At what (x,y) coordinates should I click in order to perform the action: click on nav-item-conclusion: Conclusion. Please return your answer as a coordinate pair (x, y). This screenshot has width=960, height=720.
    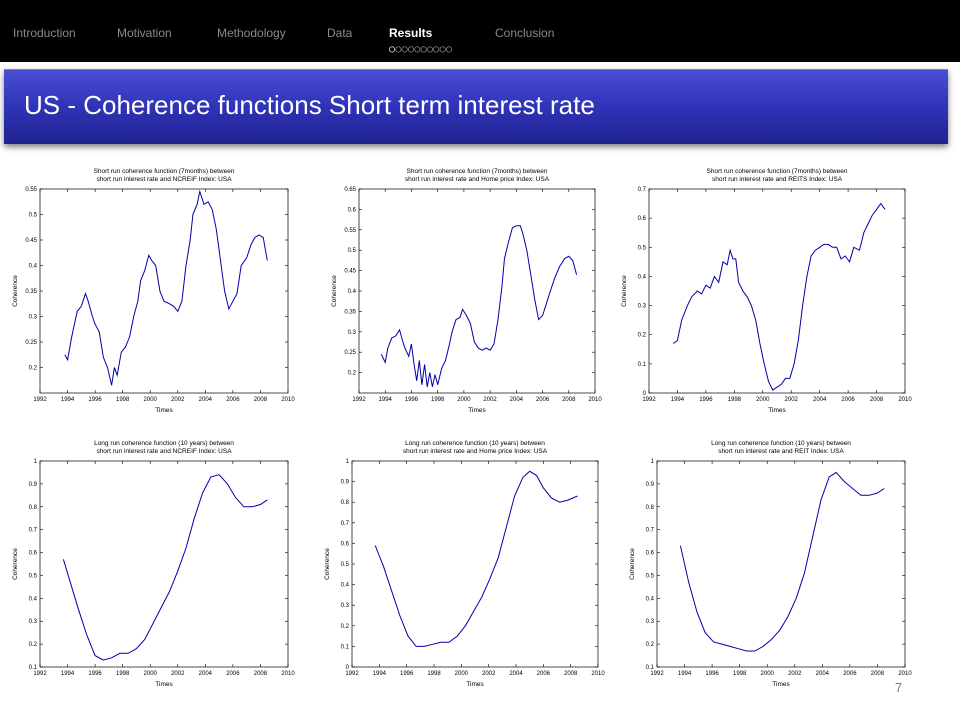
    Looking at the image, I should click on (525, 33).